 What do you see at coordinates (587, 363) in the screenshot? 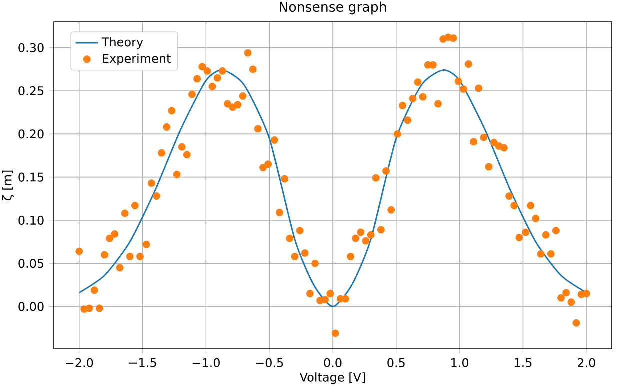
I see `x-tick-label: 2.0` at bounding box center [587, 363].